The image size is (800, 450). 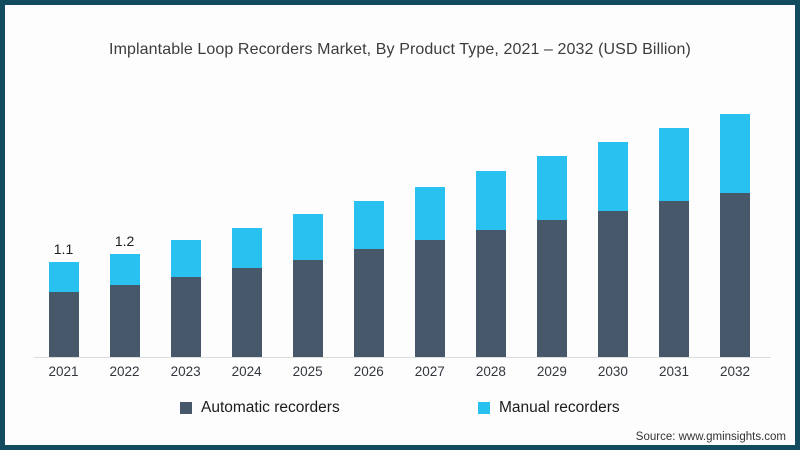 I want to click on bar-segment-automatic-2025, so click(x=307, y=308).